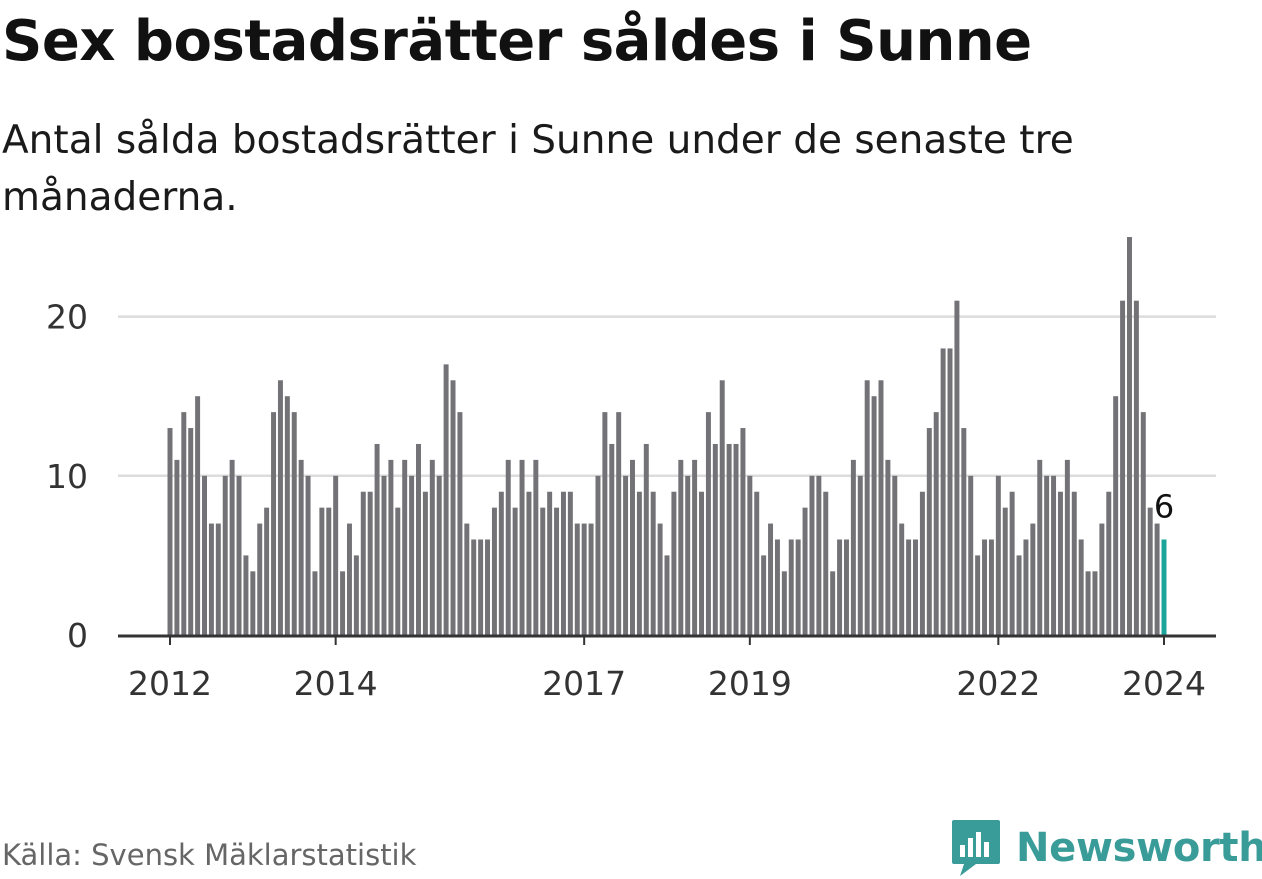 This screenshot has width=1262, height=879. Describe the element at coordinates (667, 639) in the screenshot. I see `x-axis` at that location.